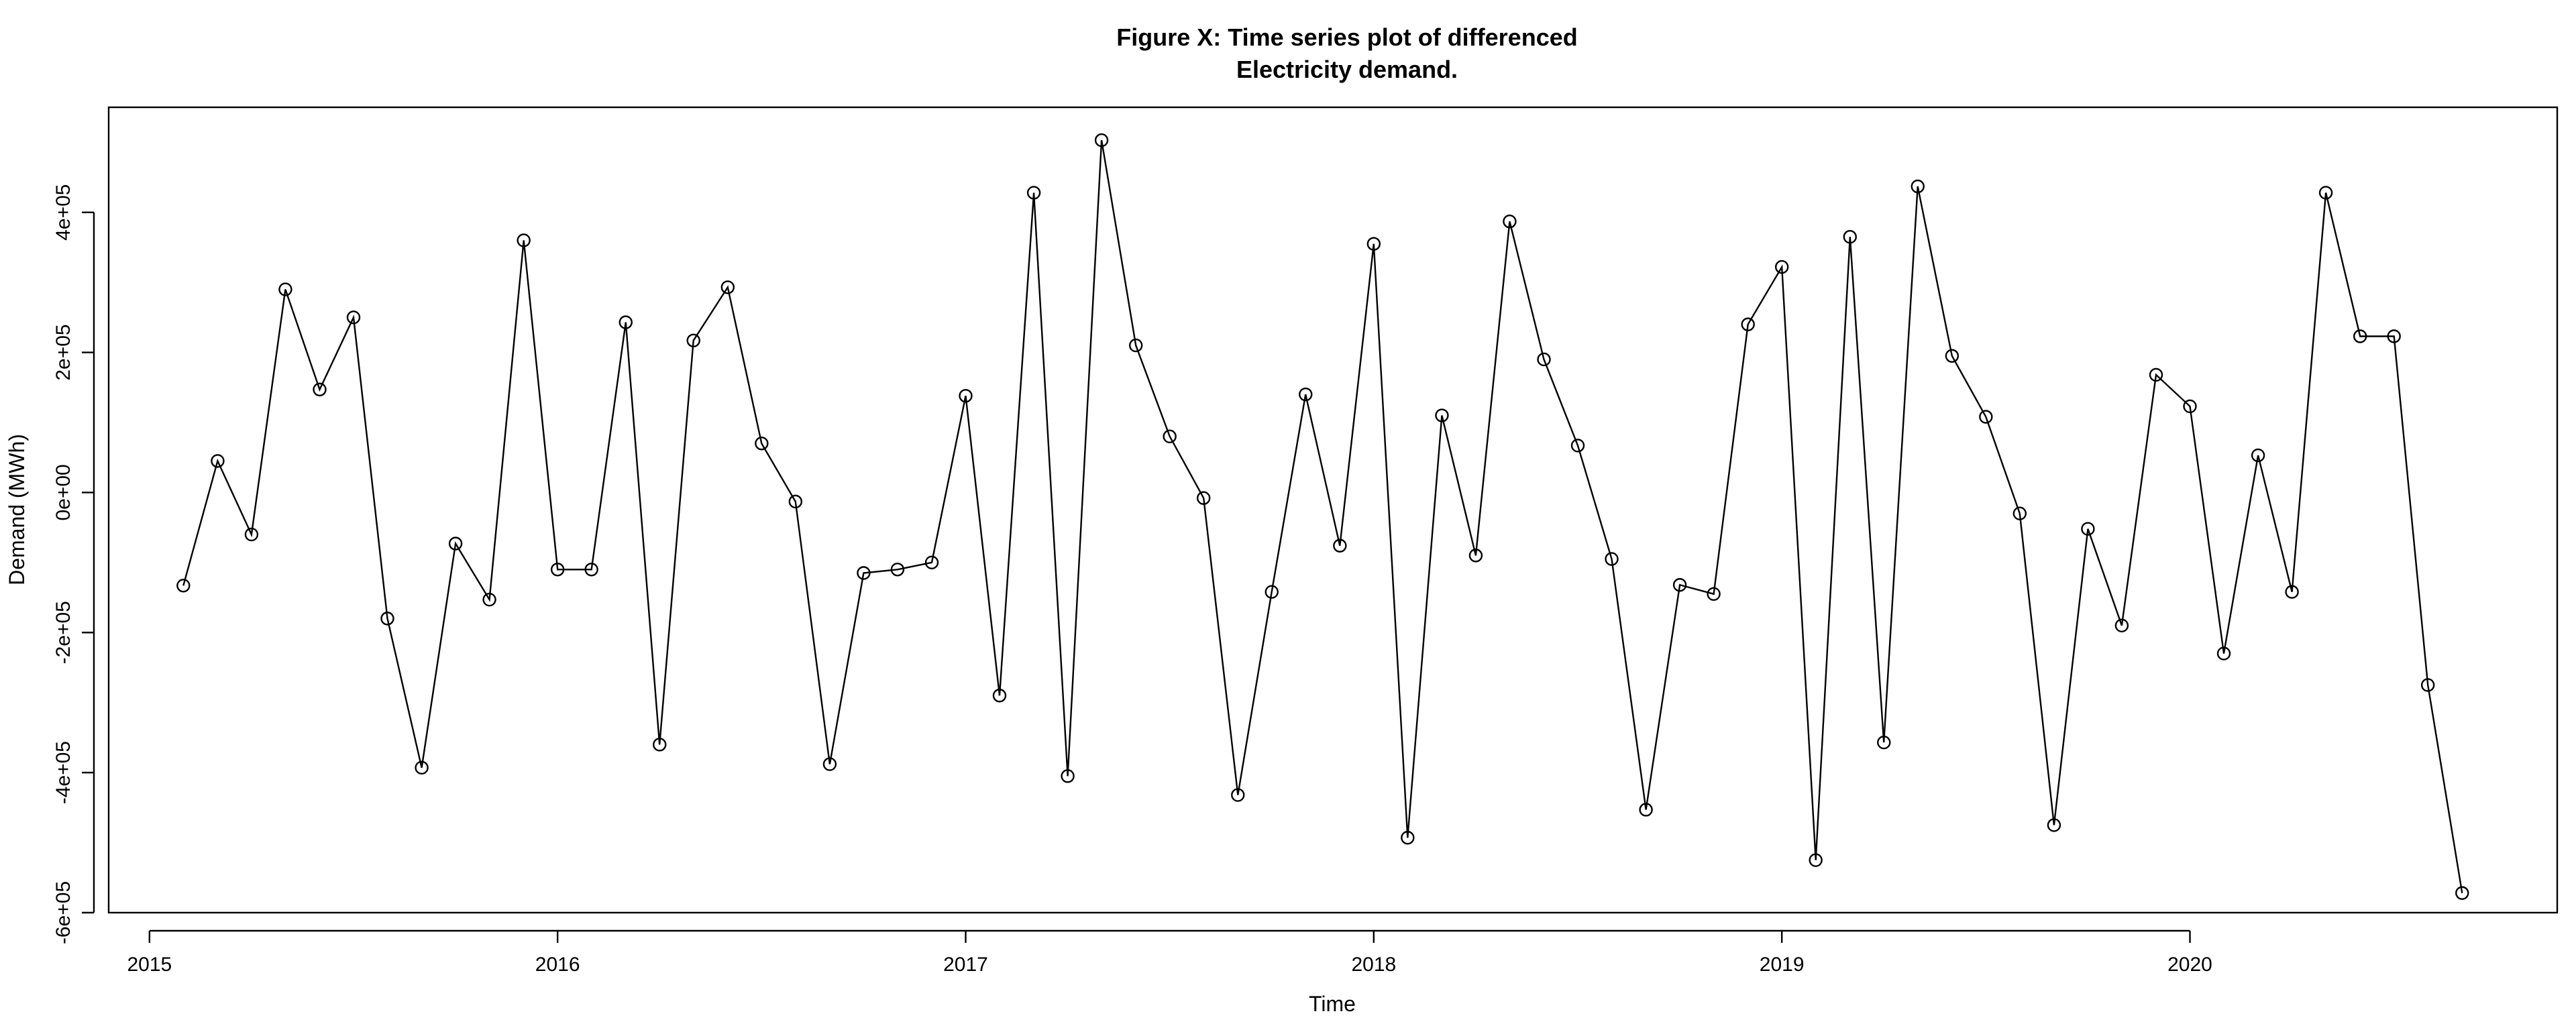  Describe the element at coordinates (149, 965) in the screenshot. I see `x-tick-label: 2015` at that location.